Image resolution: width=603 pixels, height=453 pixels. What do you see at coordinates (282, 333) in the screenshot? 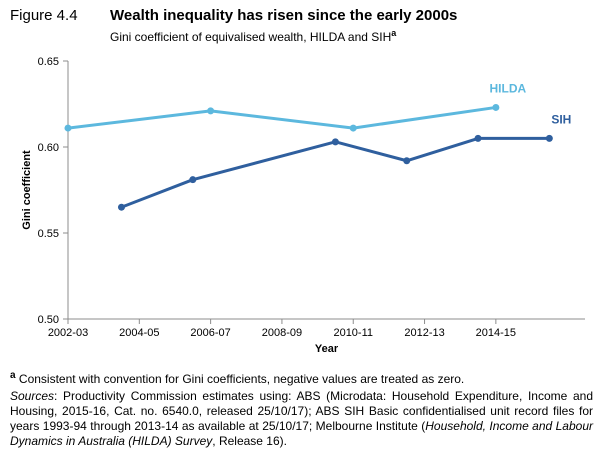
I see `x-tick-label: 2008-09` at bounding box center [282, 333].